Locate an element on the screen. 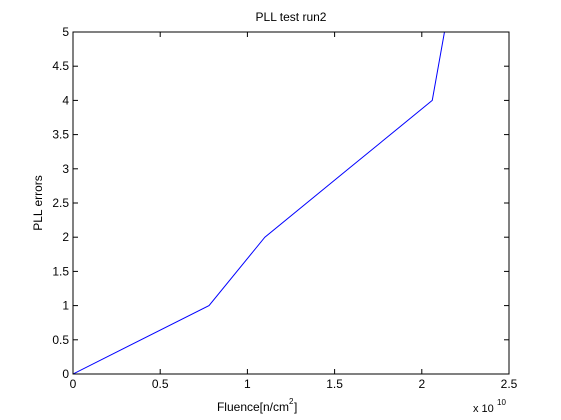 The width and height of the screenshot is (561, 420). x-tick-label: 2 is located at coordinates (421, 384).